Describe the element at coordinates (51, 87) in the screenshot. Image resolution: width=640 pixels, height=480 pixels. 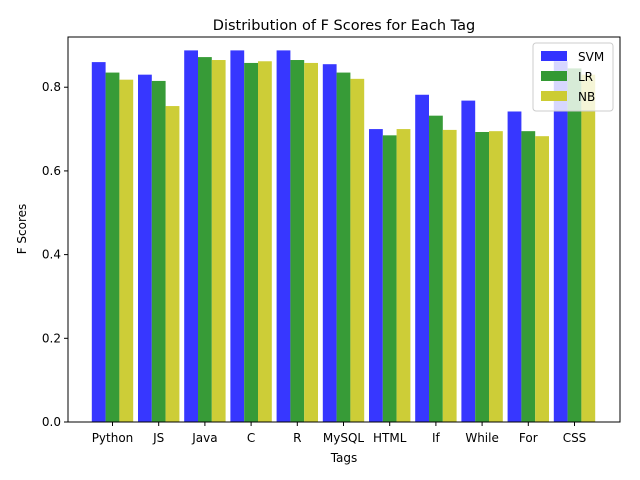
I see `y-tick-label: 0.8` at that location.